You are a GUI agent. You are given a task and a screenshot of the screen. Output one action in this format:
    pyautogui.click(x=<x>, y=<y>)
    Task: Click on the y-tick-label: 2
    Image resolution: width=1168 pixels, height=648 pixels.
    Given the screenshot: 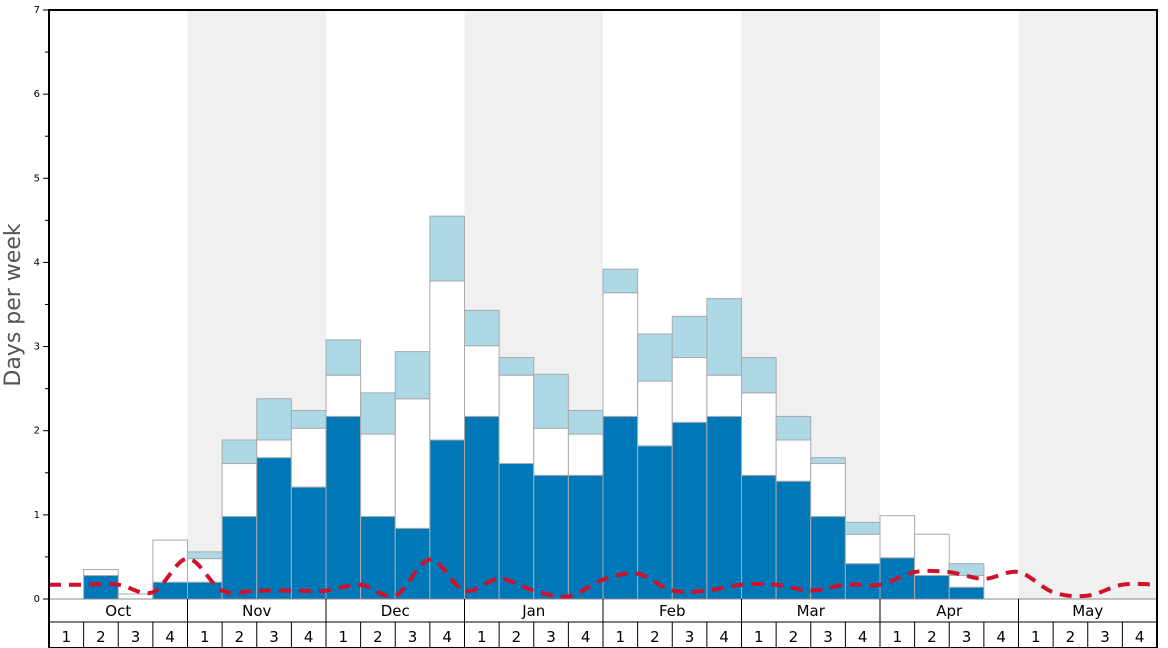 What is the action you would take?
    pyautogui.click(x=37, y=431)
    